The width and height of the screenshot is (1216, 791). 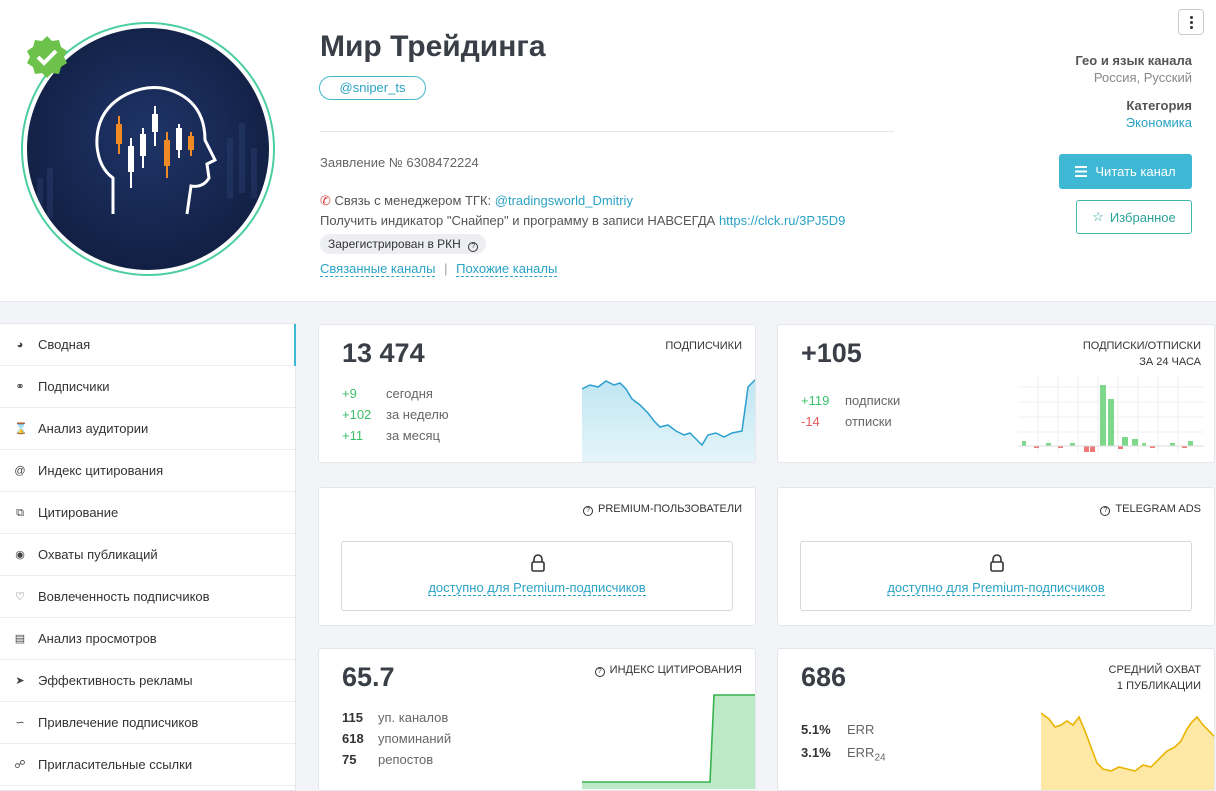 What do you see at coordinates (78, 512) in the screenshot?
I see `sidebar-item-label: Цитирование` at bounding box center [78, 512].